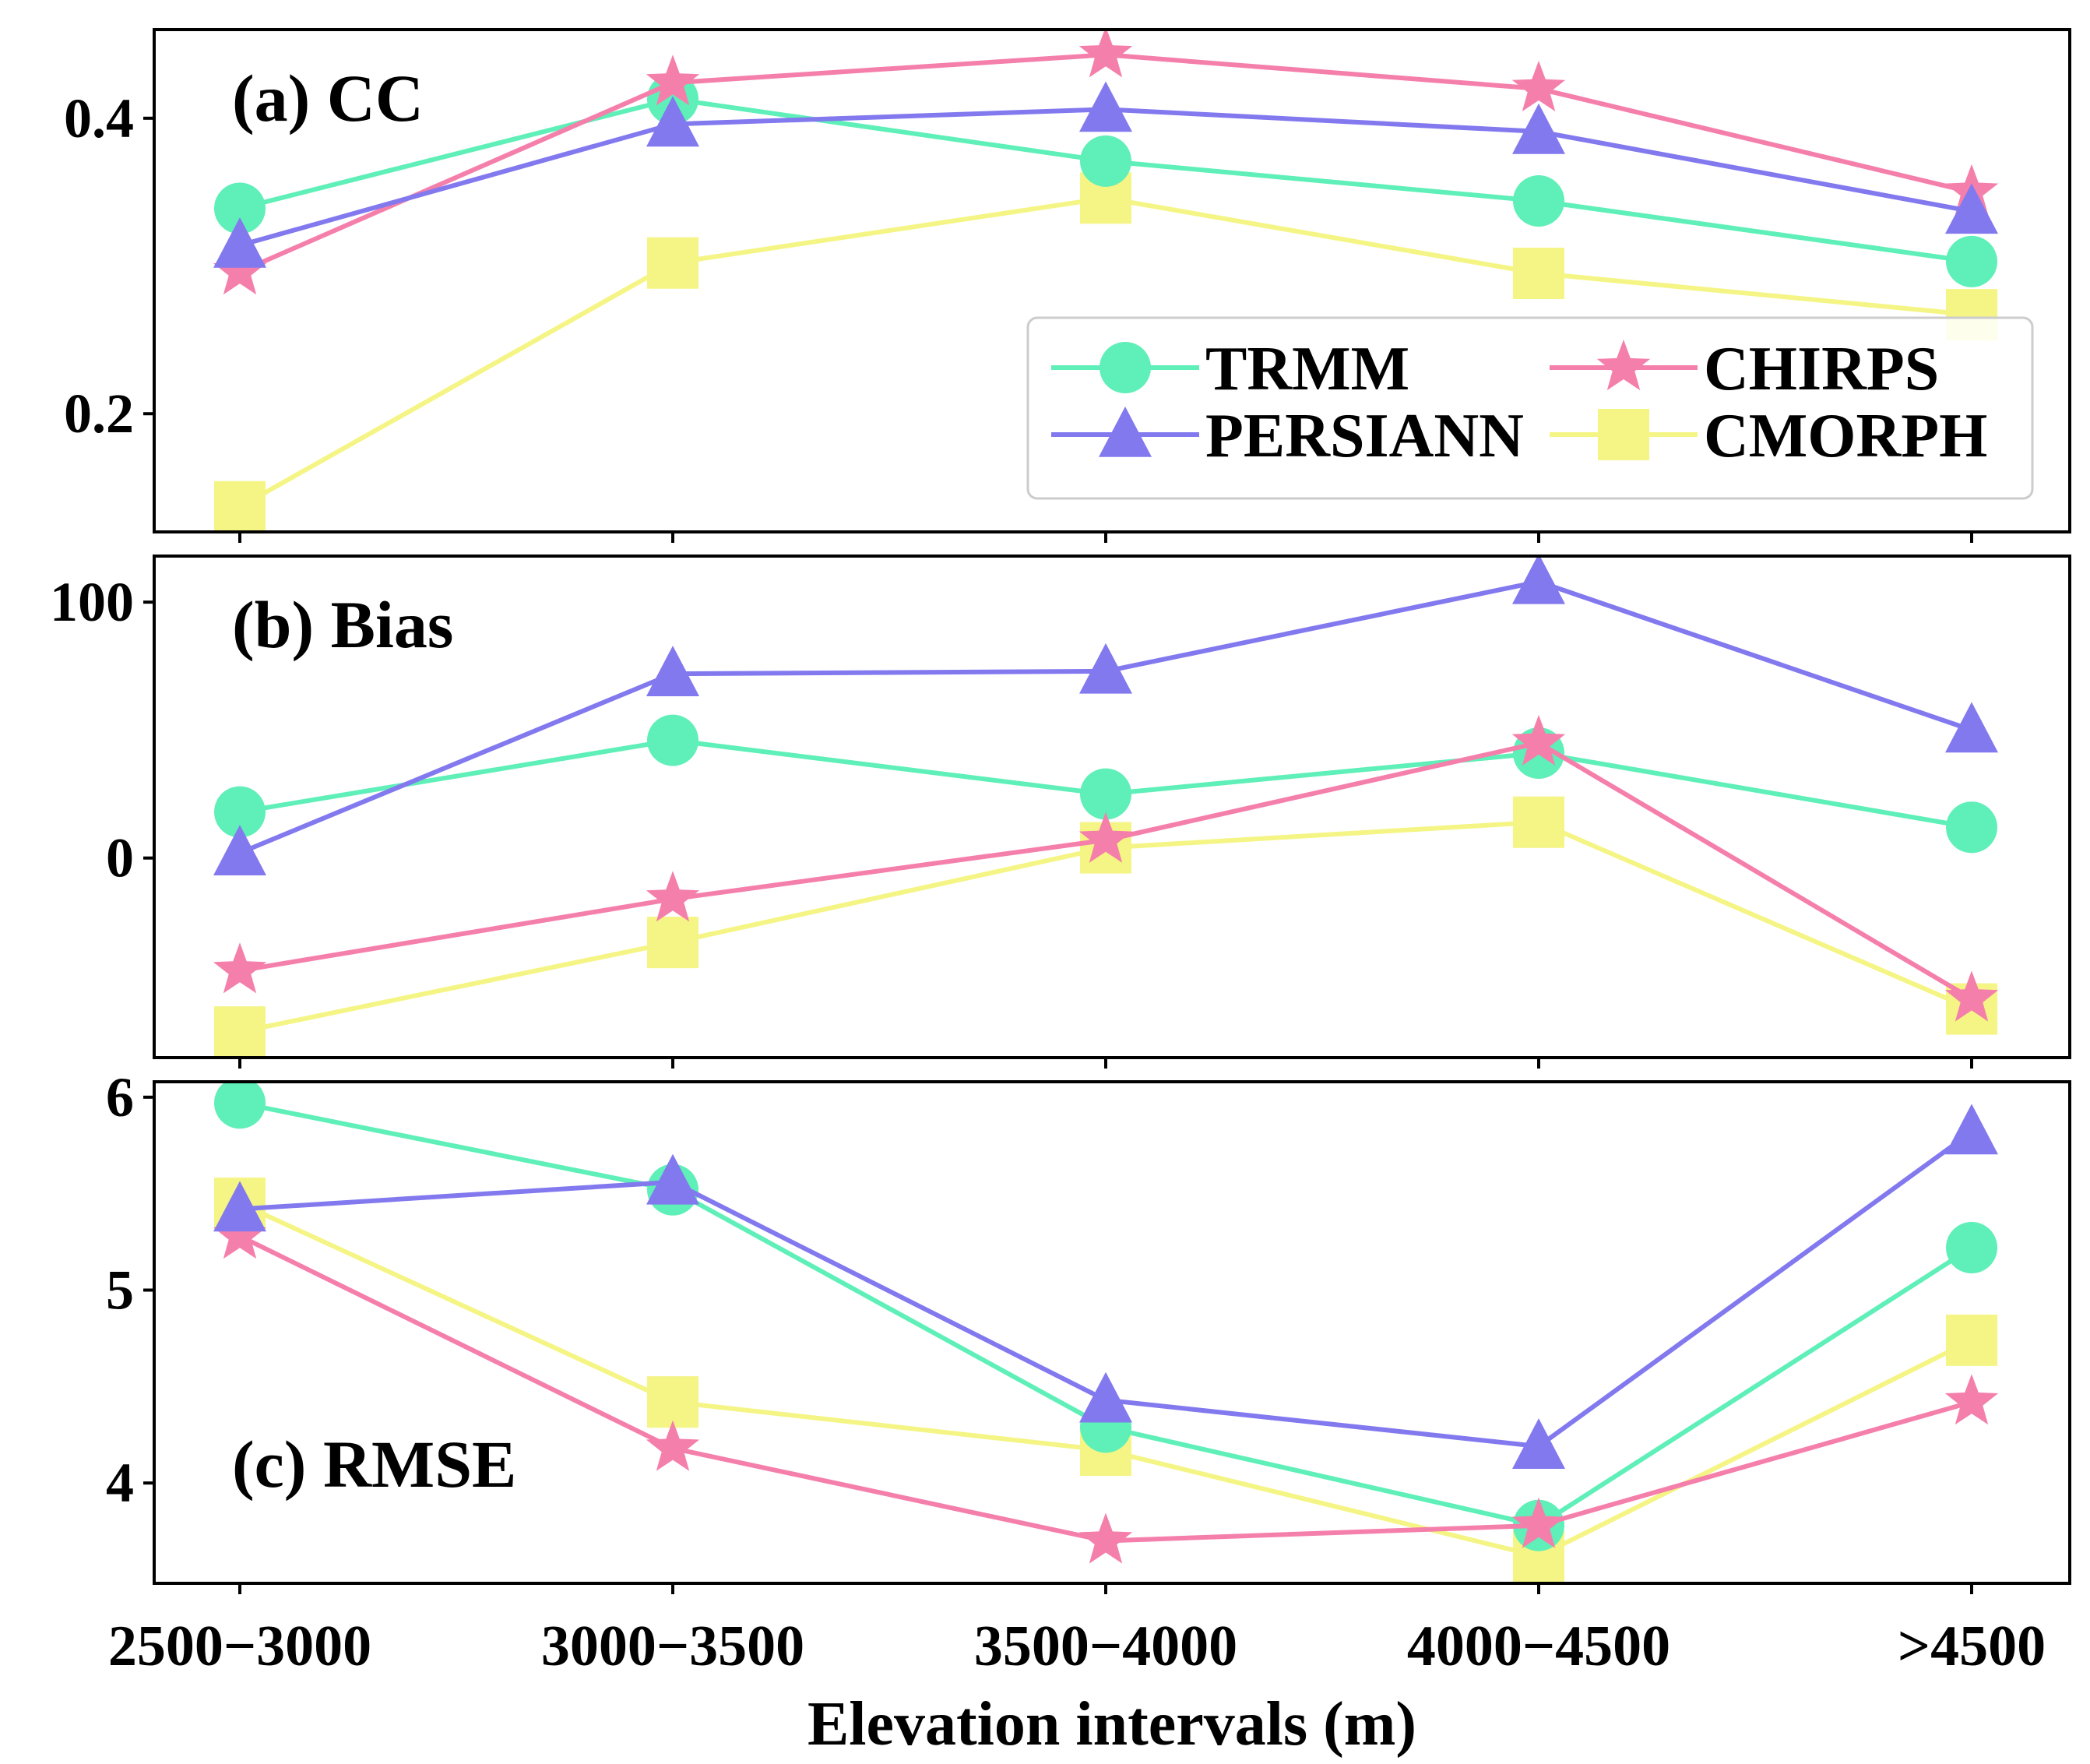  I want to click on legend-label-persiann: PERSIANN, so click(1364, 436).